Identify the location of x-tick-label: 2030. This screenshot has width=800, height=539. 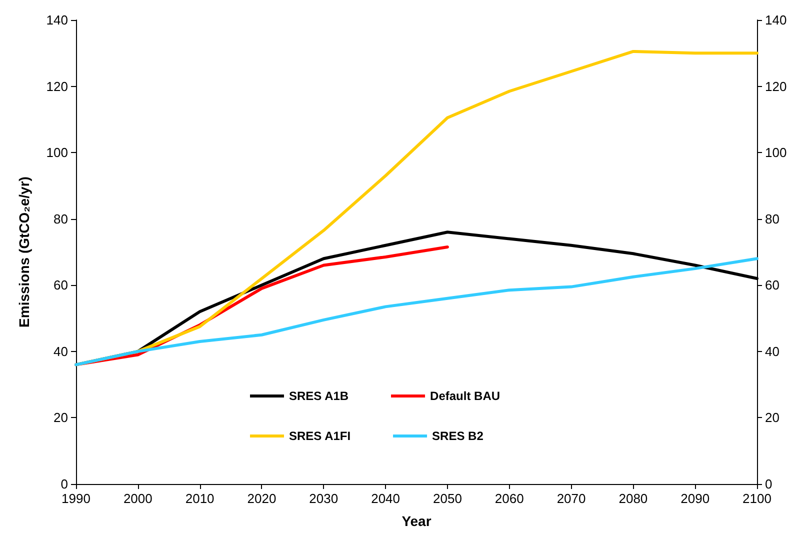
(323, 498).